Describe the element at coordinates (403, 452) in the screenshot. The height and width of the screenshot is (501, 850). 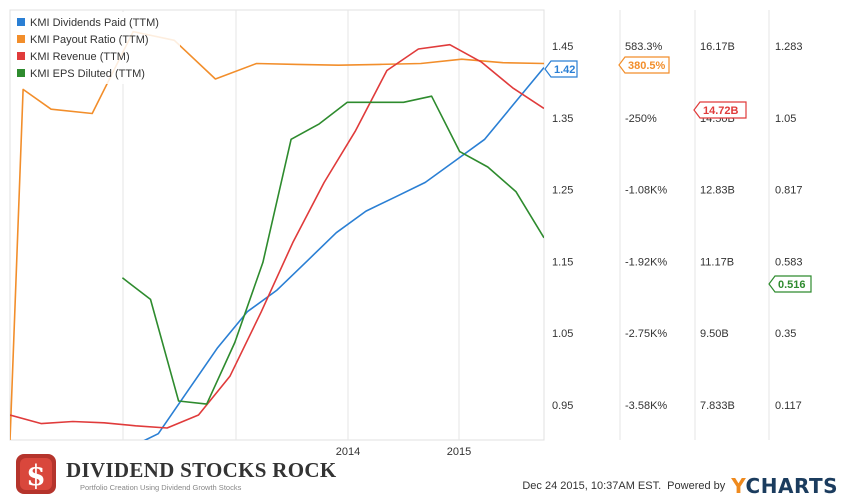
I see `x-axis-ticks: 2014 2015` at that location.